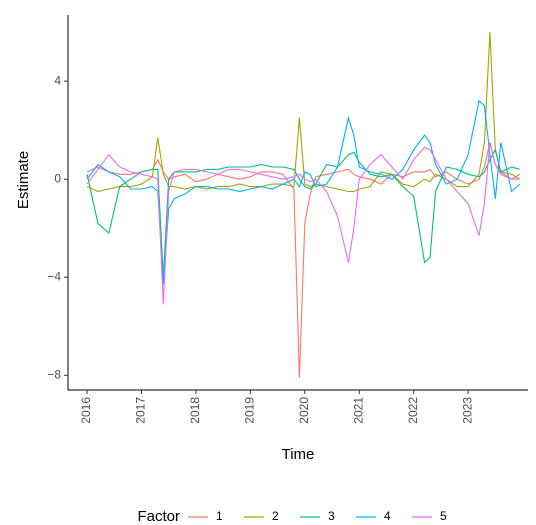 This screenshot has height=525, width=536. I want to click on x-tick-label: 2022, so click(413, 410).